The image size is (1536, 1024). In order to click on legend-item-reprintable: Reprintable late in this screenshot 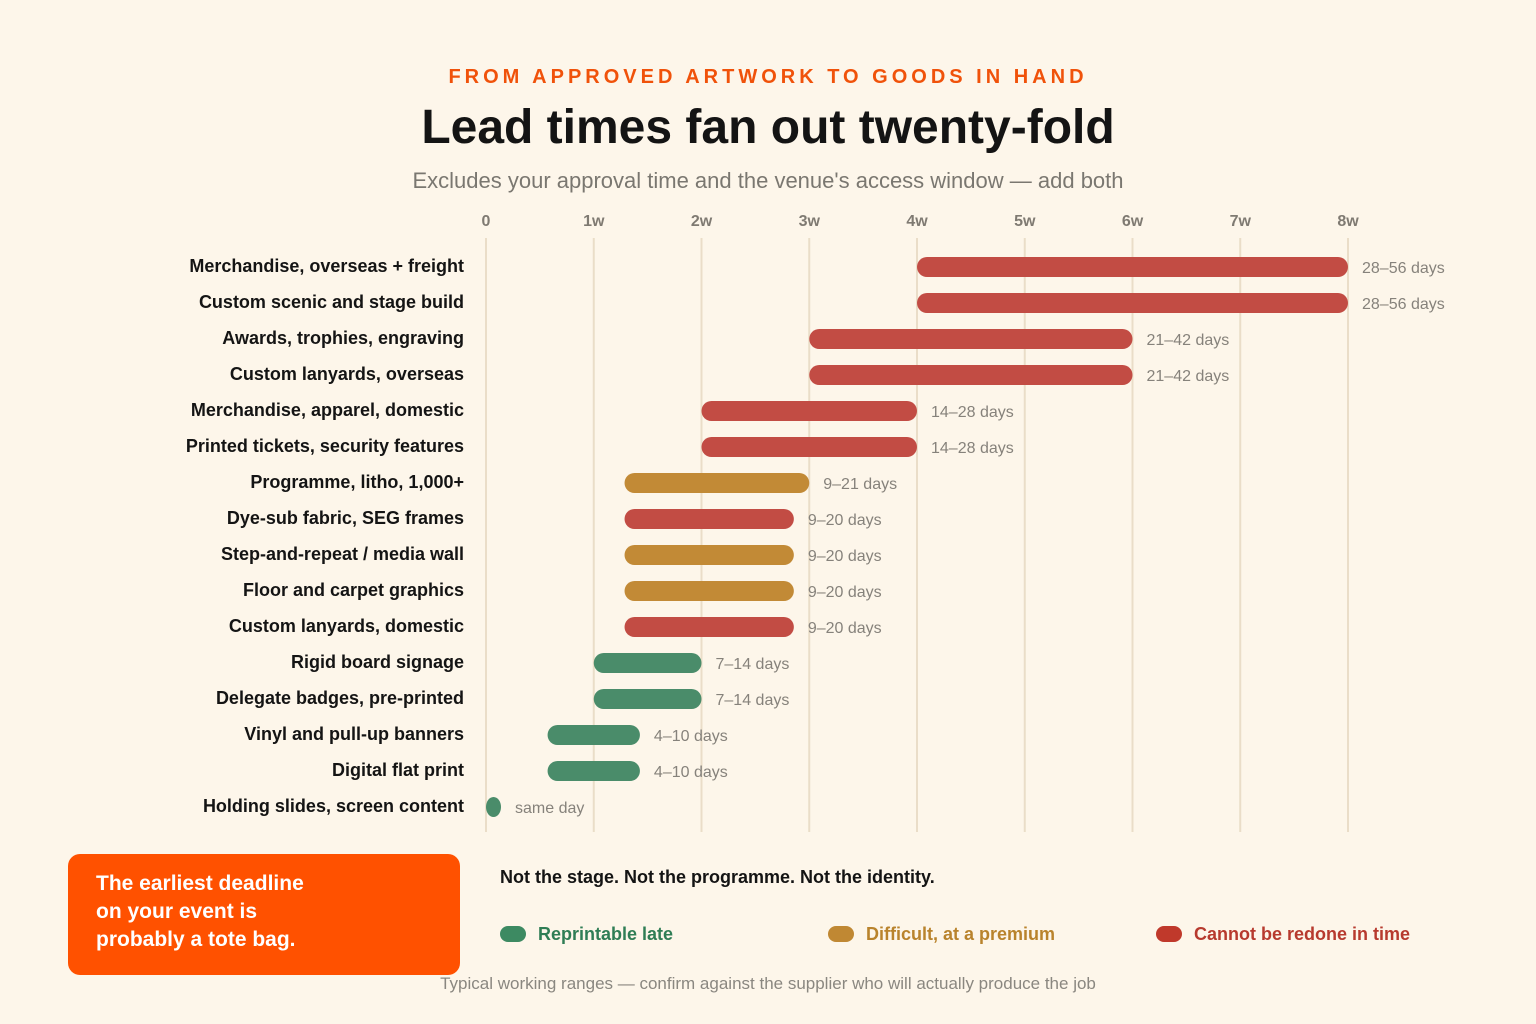, I will do `click(586, 934)`.